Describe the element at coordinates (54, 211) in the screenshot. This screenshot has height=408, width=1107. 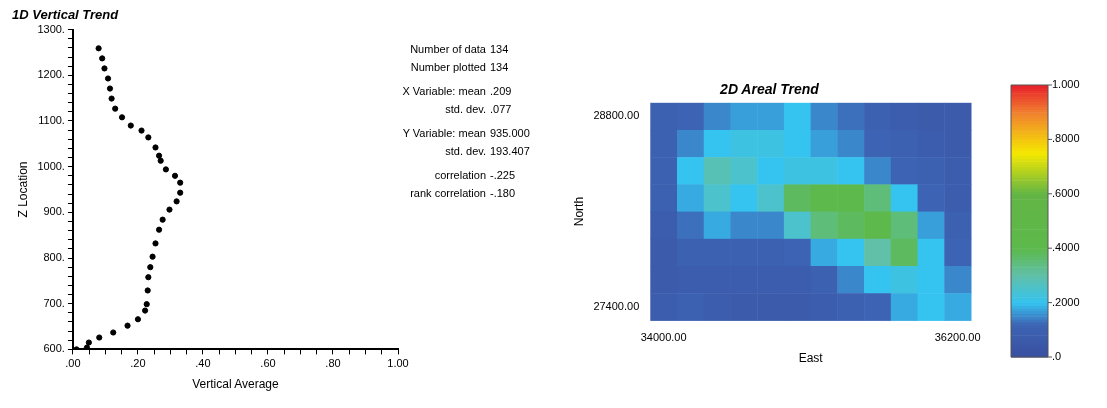
I see `y-tick-label: 900.` at that location.